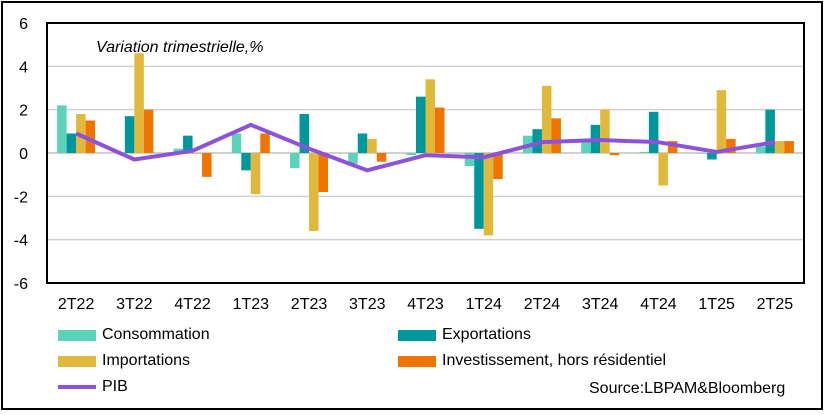  Describe the element at coordinates (411, 154) in the screenshot. I see `bar-consommation-4T23` at that location.